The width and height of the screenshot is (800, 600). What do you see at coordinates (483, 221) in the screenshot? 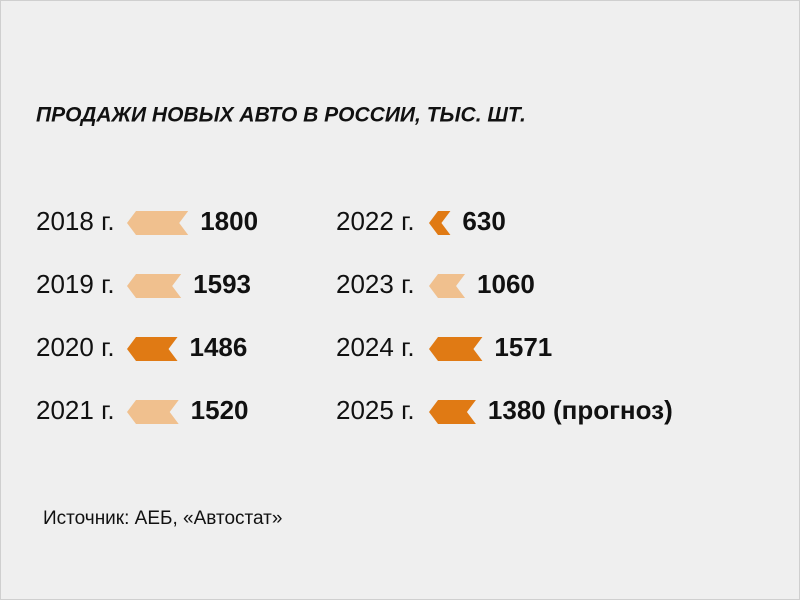
I see `value-label: 630` at bounding box center [483, 221].